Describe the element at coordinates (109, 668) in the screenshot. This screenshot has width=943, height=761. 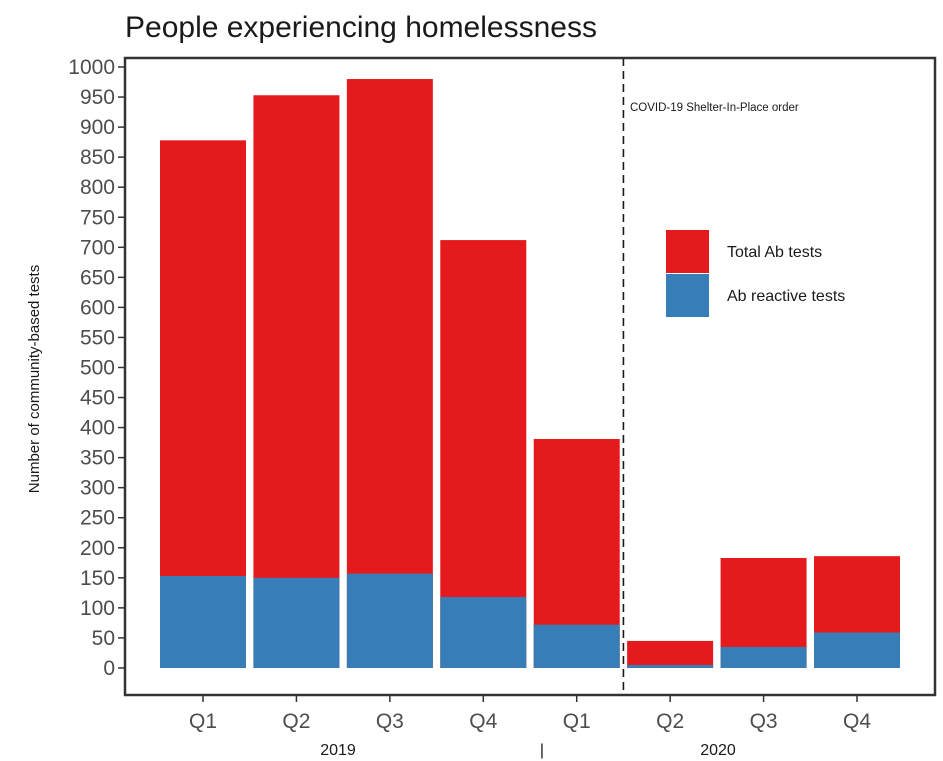
I see `y-tick-label: 0` at that location.